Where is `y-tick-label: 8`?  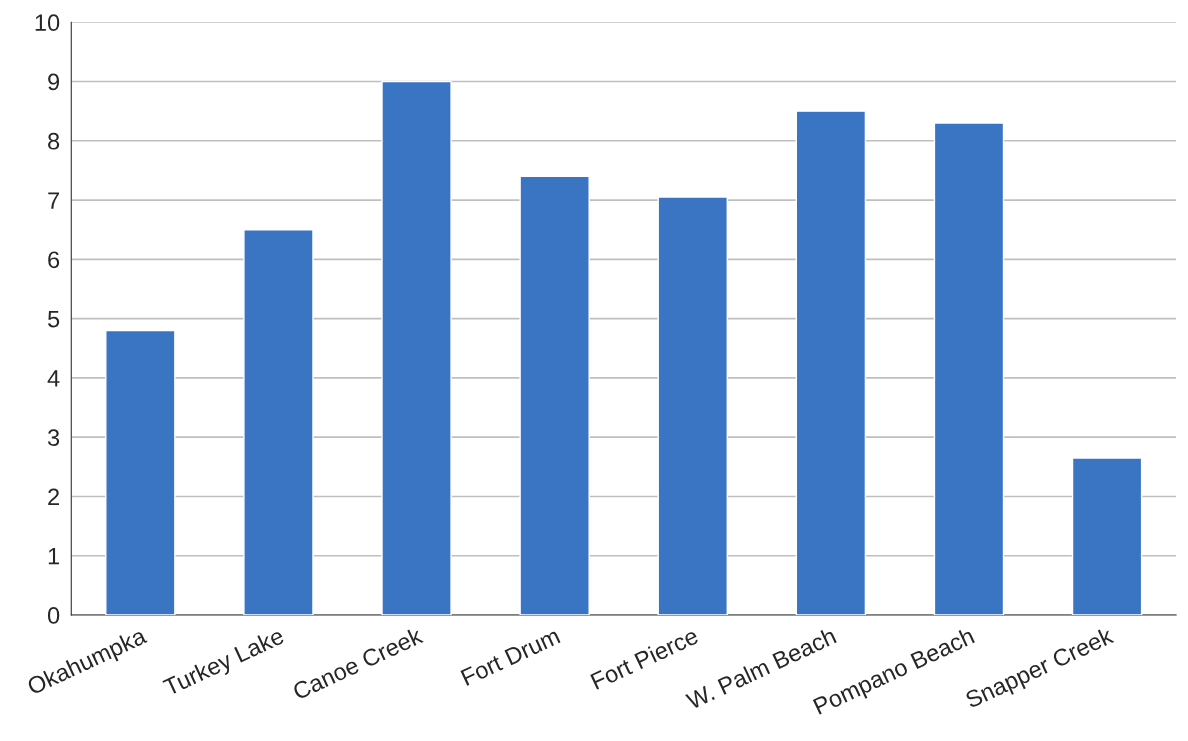
y-tick-label: 8 is located at coordinates (54, 141).